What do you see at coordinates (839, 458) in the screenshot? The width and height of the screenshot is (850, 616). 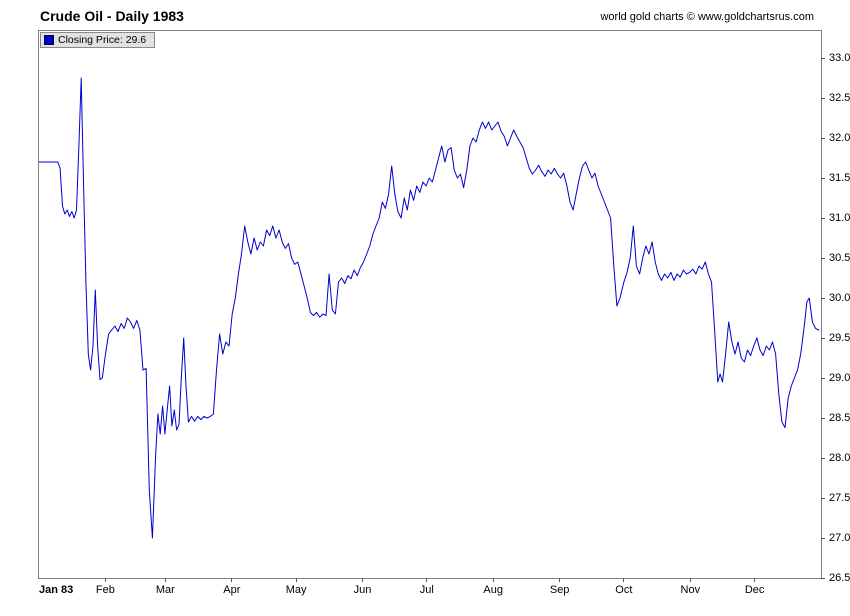 I see `y-tick-label: 28.0` at bounding box center [839, 458].